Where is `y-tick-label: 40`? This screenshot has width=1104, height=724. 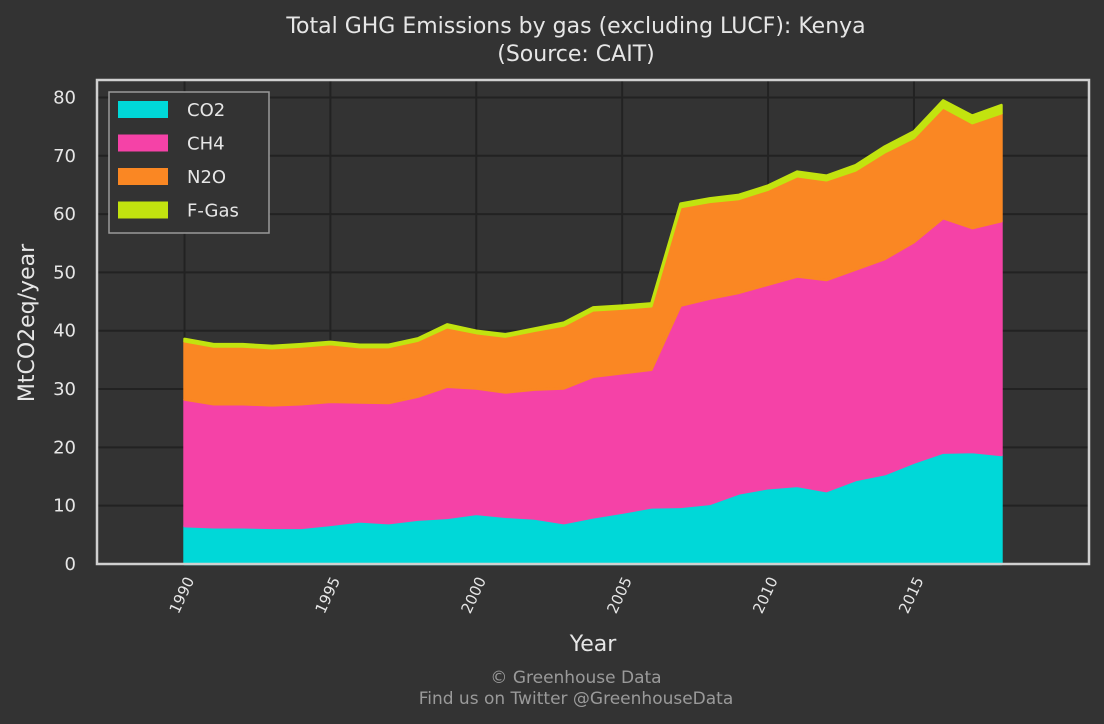 y-tick-label: 40 is located at coordinates (64, 331).